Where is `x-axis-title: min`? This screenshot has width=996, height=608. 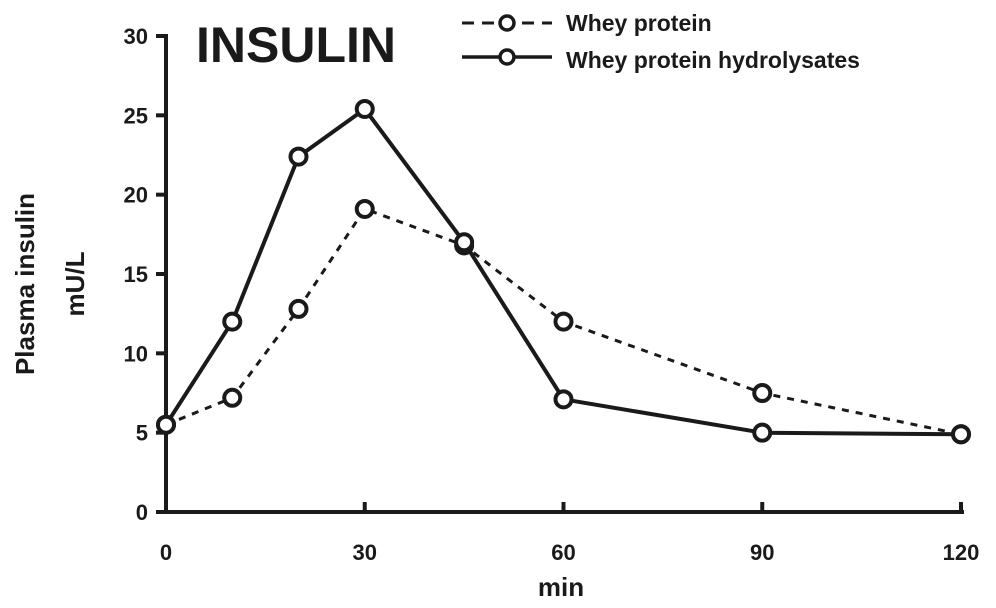 x-axis-title: min is located at coordinates (561, 587).